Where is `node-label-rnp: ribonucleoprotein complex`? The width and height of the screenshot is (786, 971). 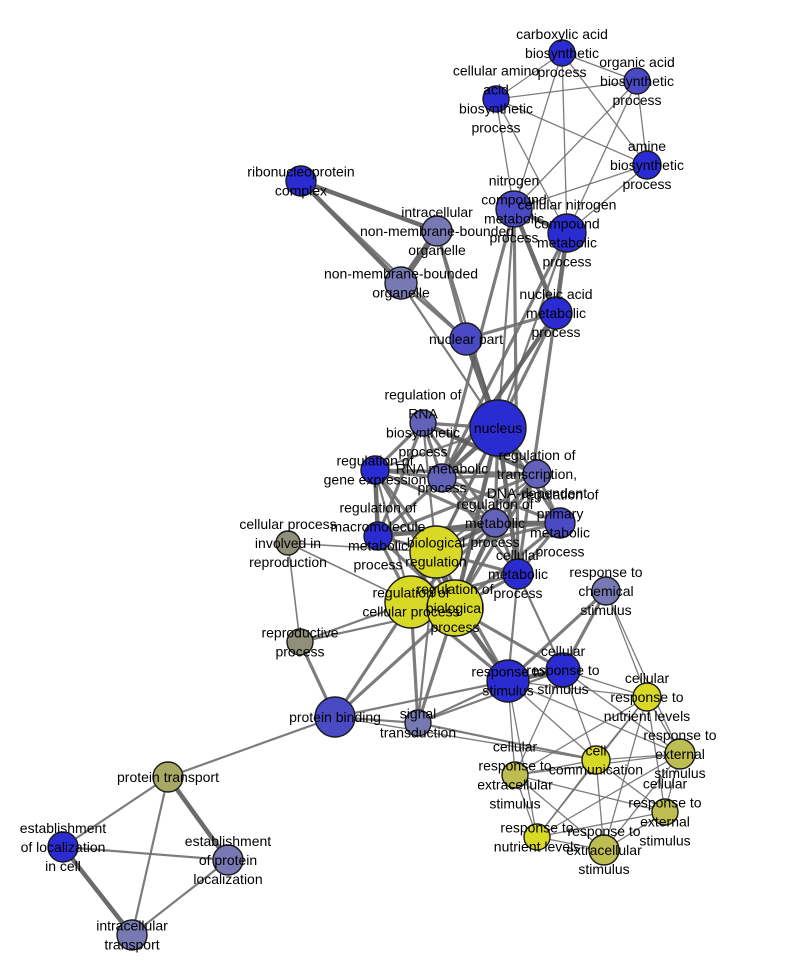
node-label-rnp: ribonucleoprotein complex is located at coordinates (300, 181).